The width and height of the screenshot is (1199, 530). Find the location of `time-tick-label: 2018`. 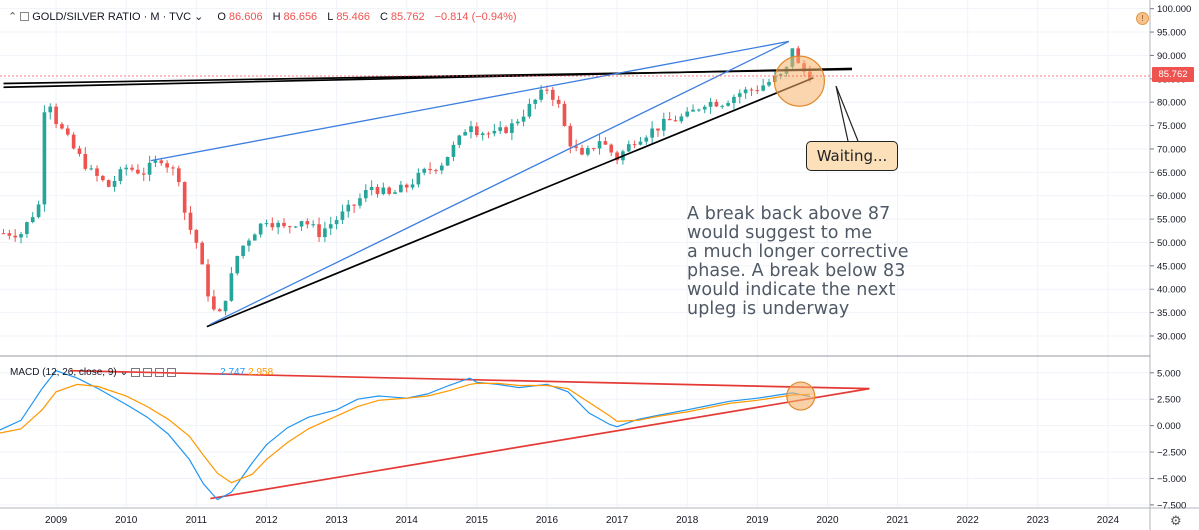

time-tick-label: 2018 is located at coordinates (687, 520).